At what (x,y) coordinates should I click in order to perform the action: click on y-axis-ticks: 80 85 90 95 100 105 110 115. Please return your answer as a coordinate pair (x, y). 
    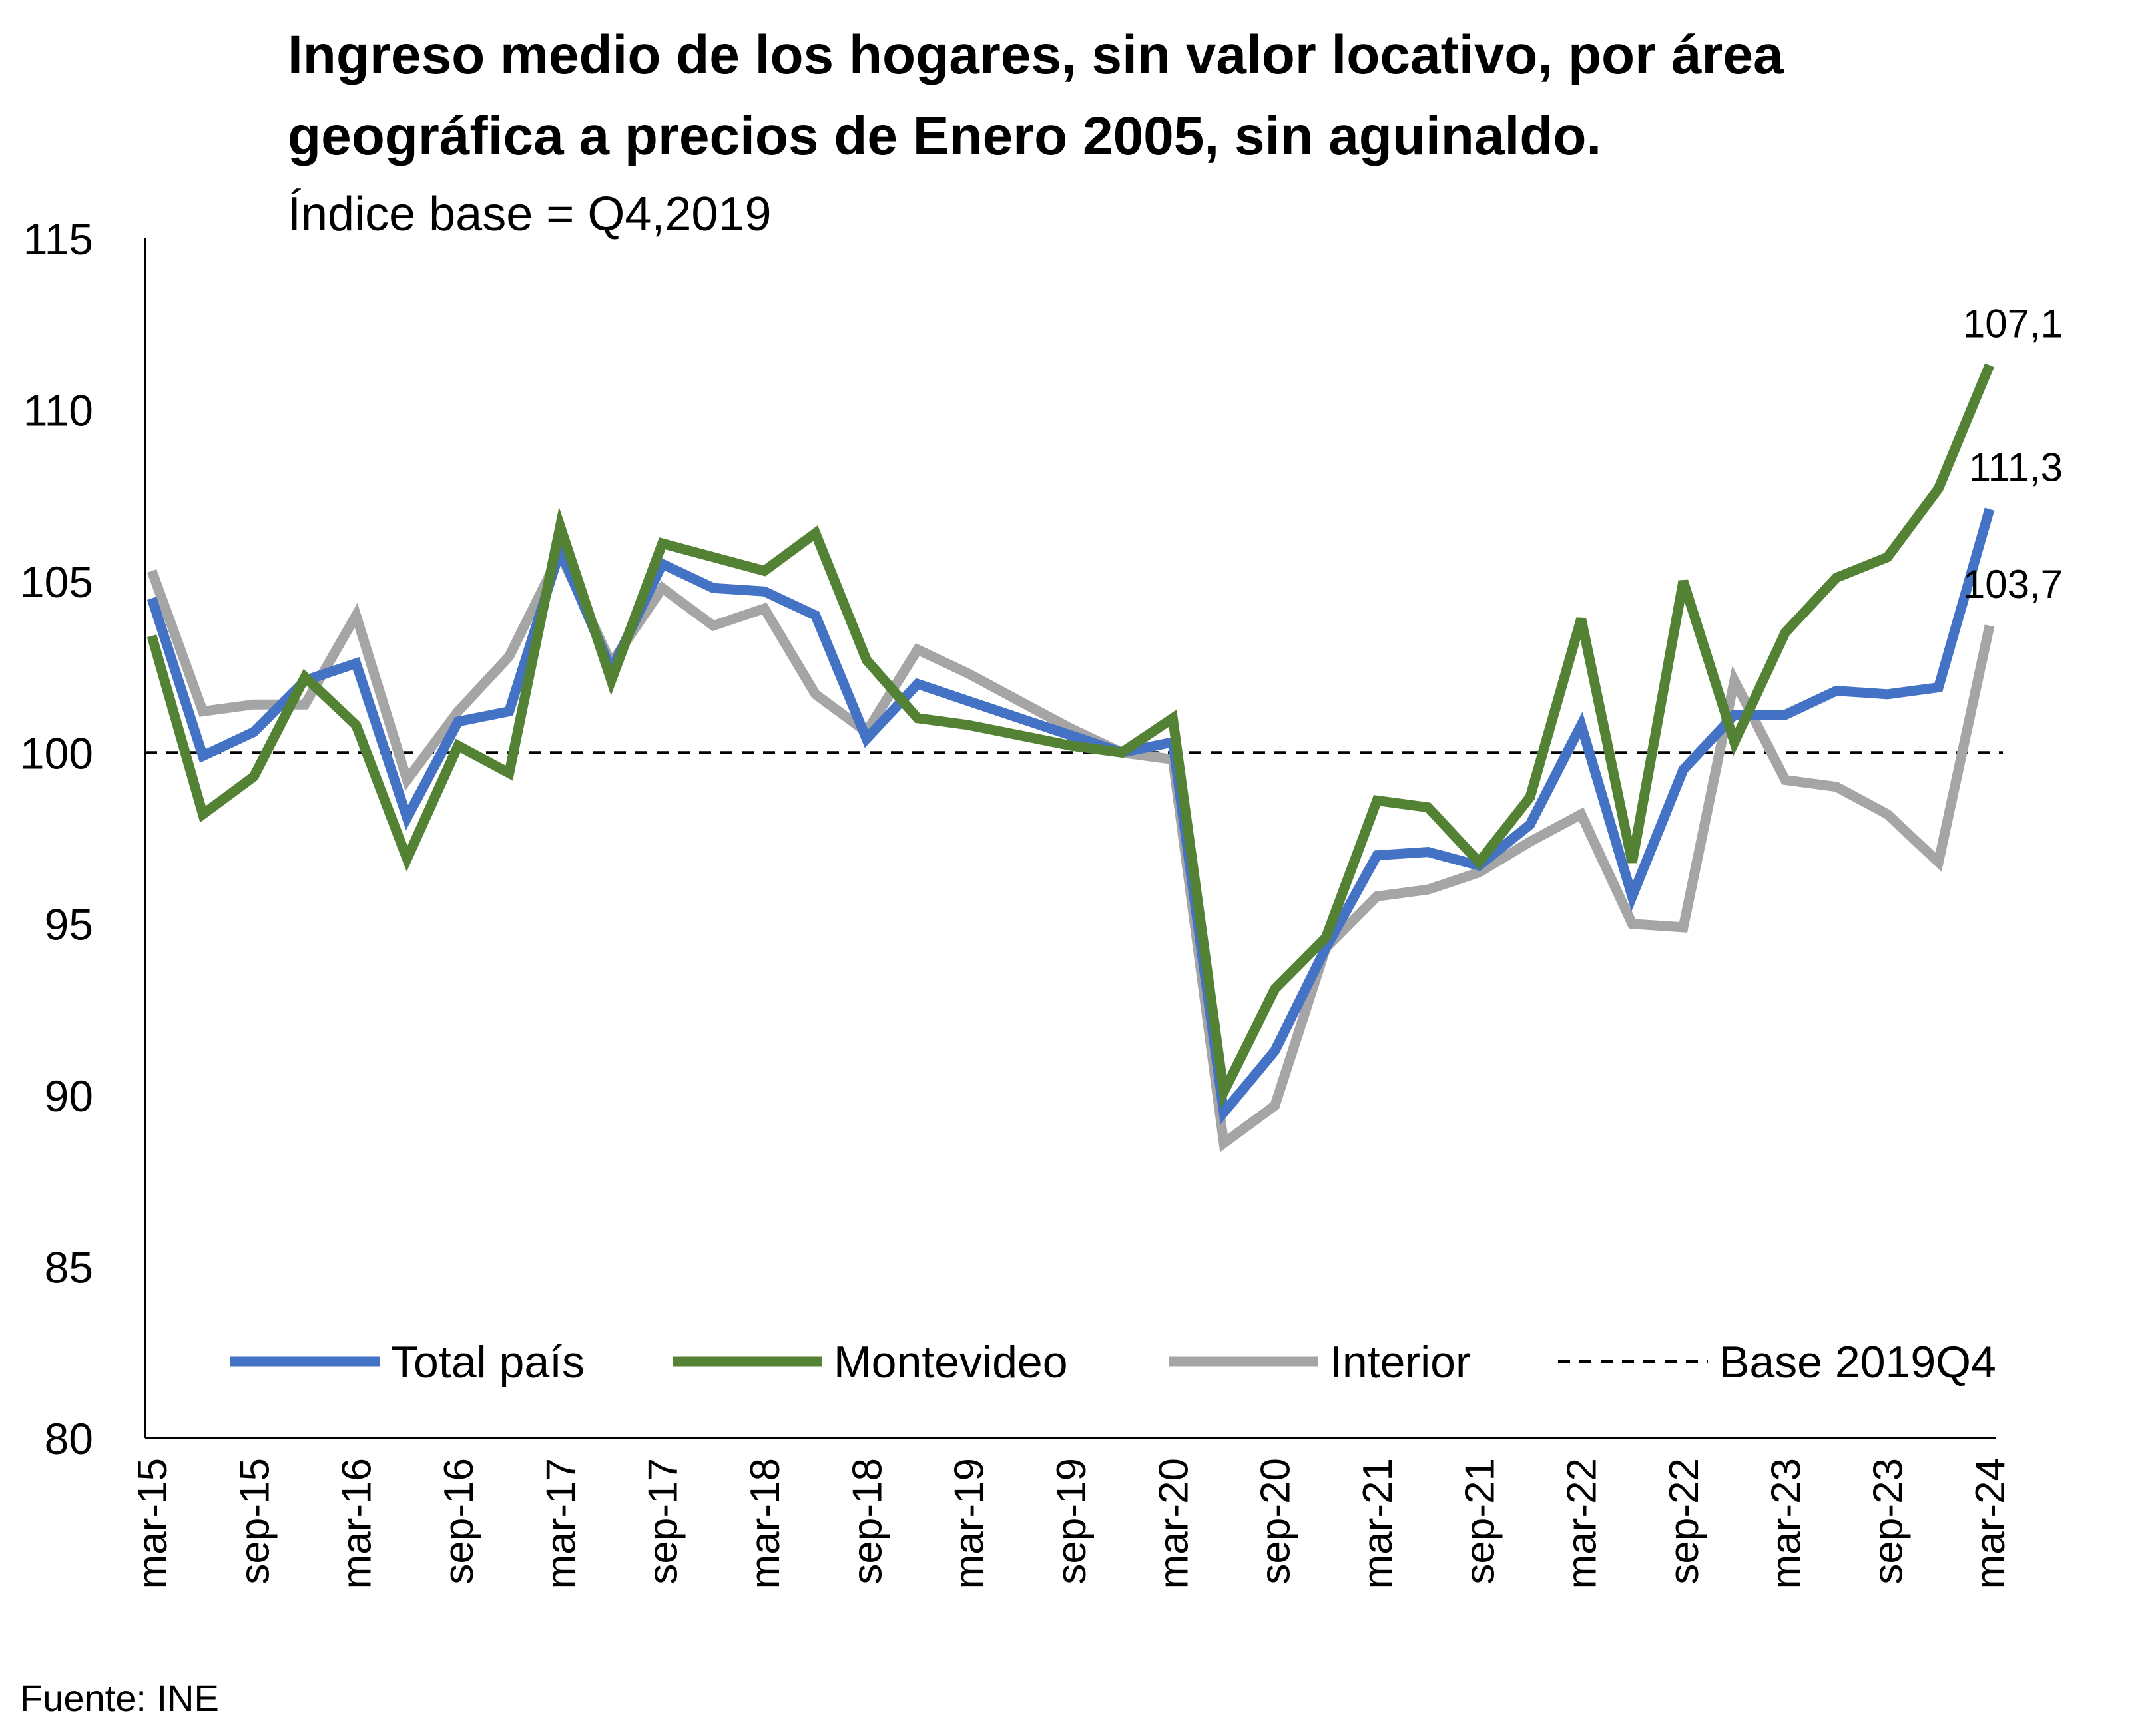
    Looking at the image, I should click on (56, 838).